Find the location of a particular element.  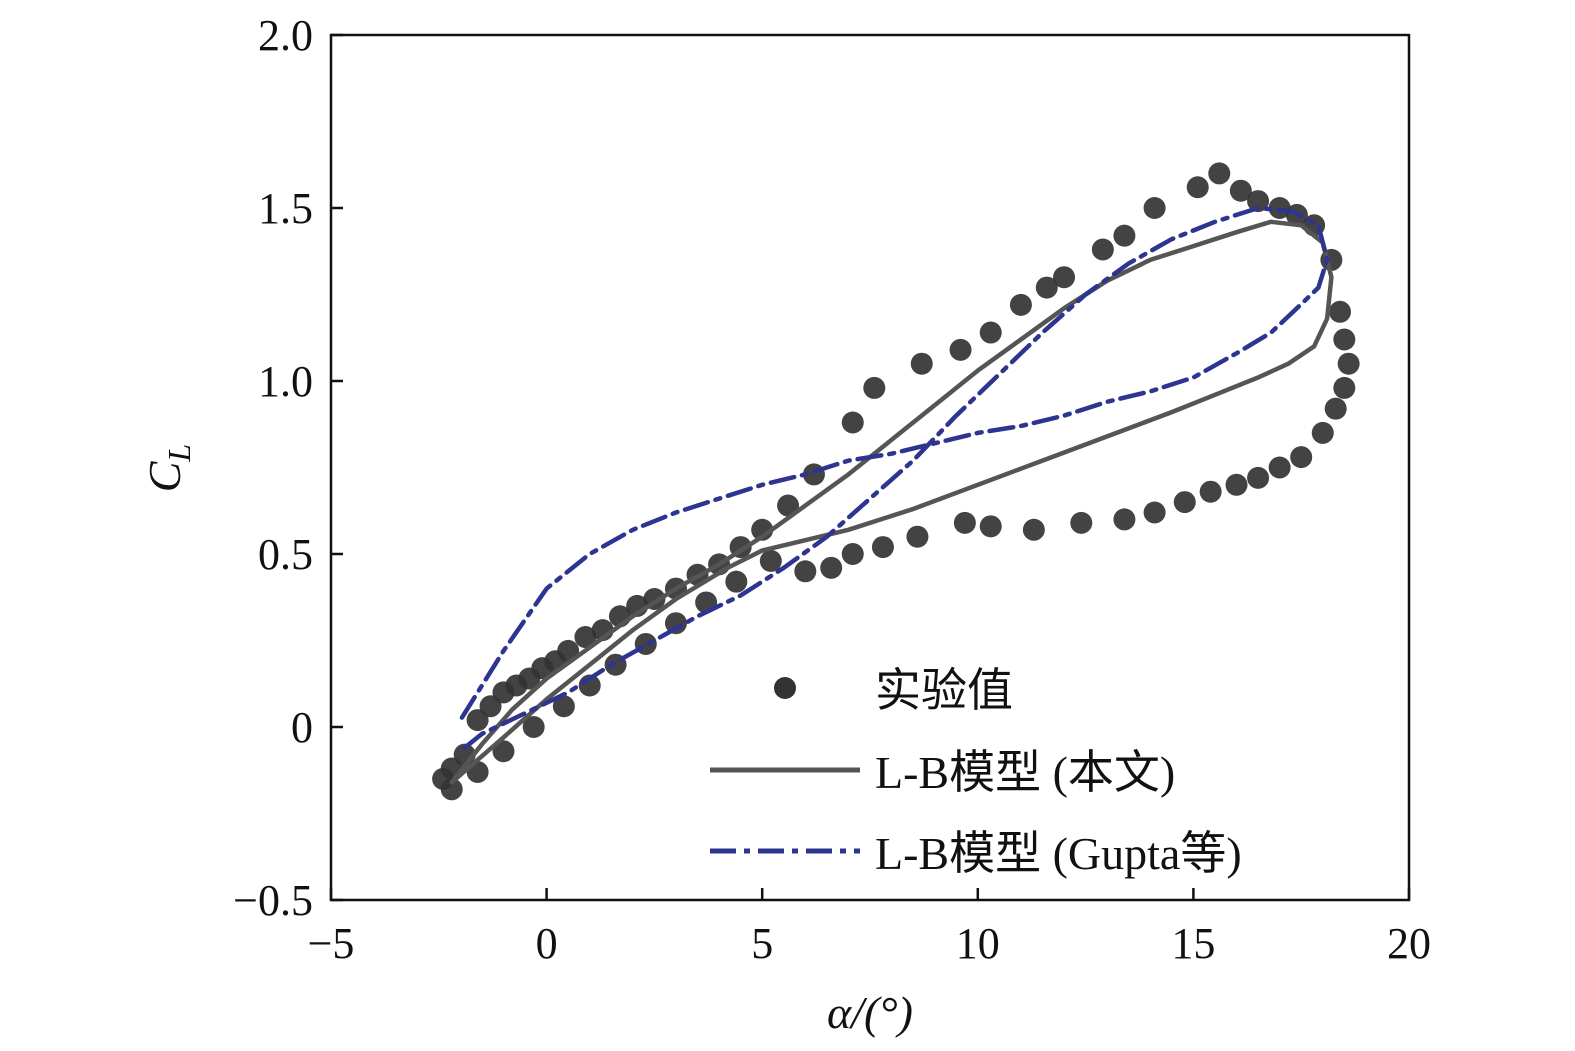

x-tick-label: 5 is located at coordinates (762, 943).